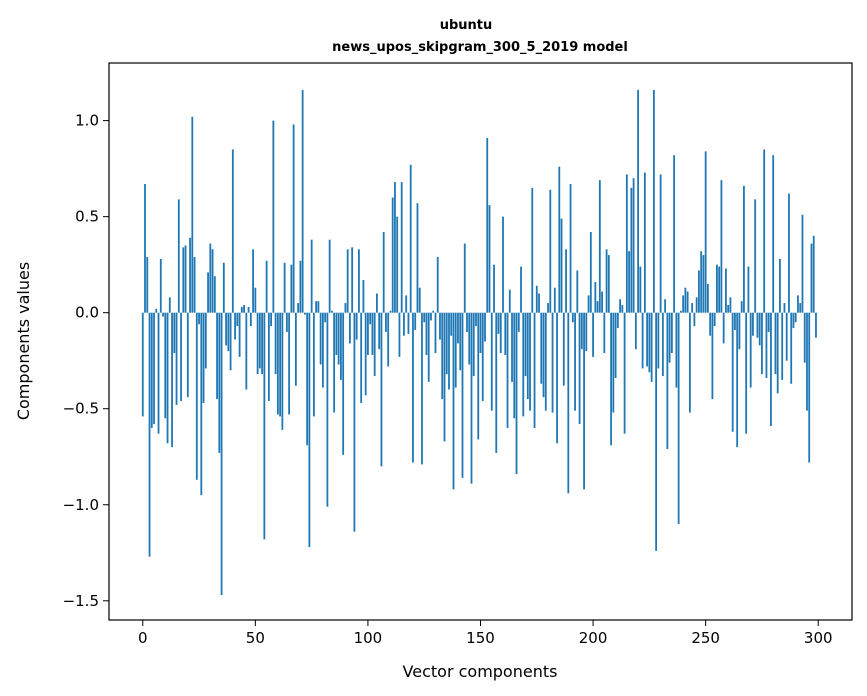 The width and height of the screenshot is (867, 696). I want to click on y-tick-label: 0.0, so click(87, 313).